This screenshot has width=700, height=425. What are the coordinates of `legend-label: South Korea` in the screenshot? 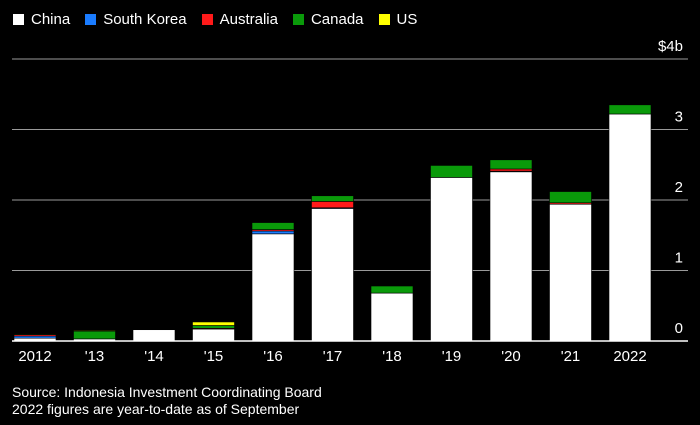 It's located at (145, 19).